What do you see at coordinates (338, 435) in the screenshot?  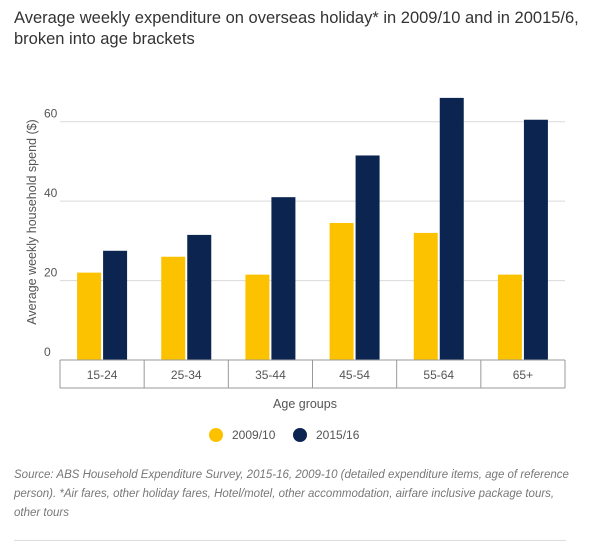 I see `legend-label: 2015/16` at bounding box center [338, 435].